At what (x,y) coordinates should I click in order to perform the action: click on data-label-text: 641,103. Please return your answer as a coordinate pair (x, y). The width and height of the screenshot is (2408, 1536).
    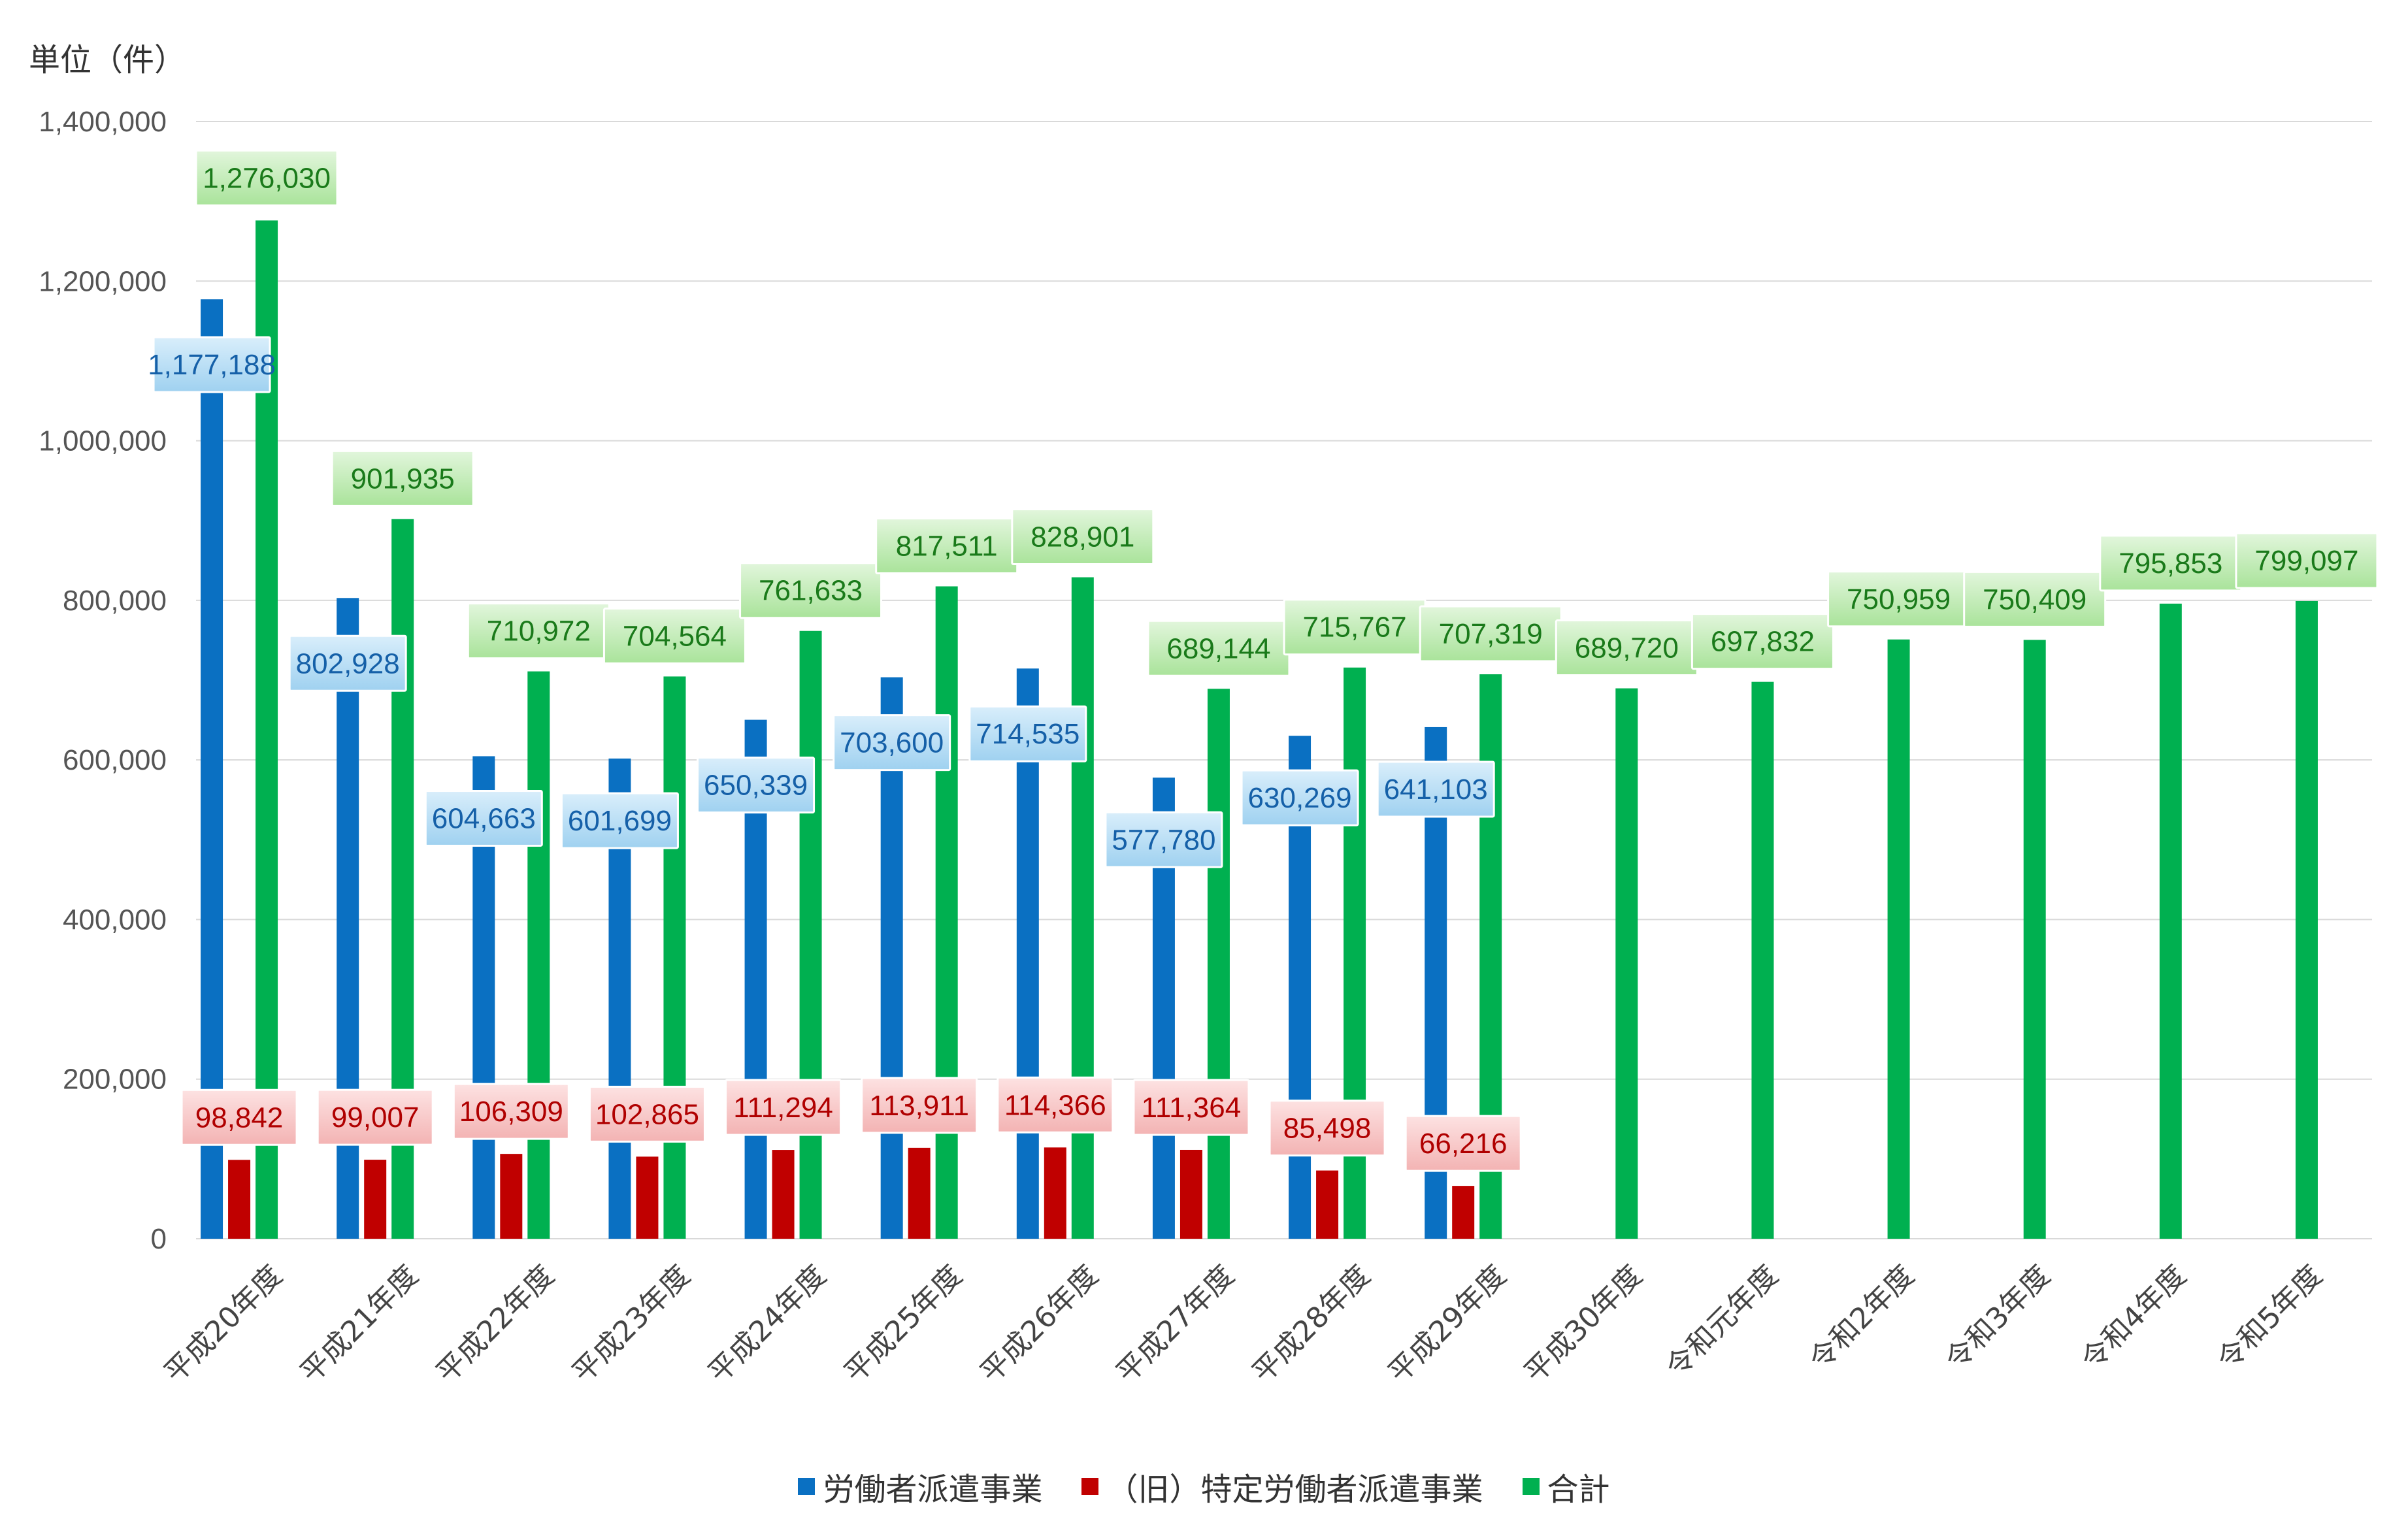
    Looking at the image, I should click on (1436, 790).